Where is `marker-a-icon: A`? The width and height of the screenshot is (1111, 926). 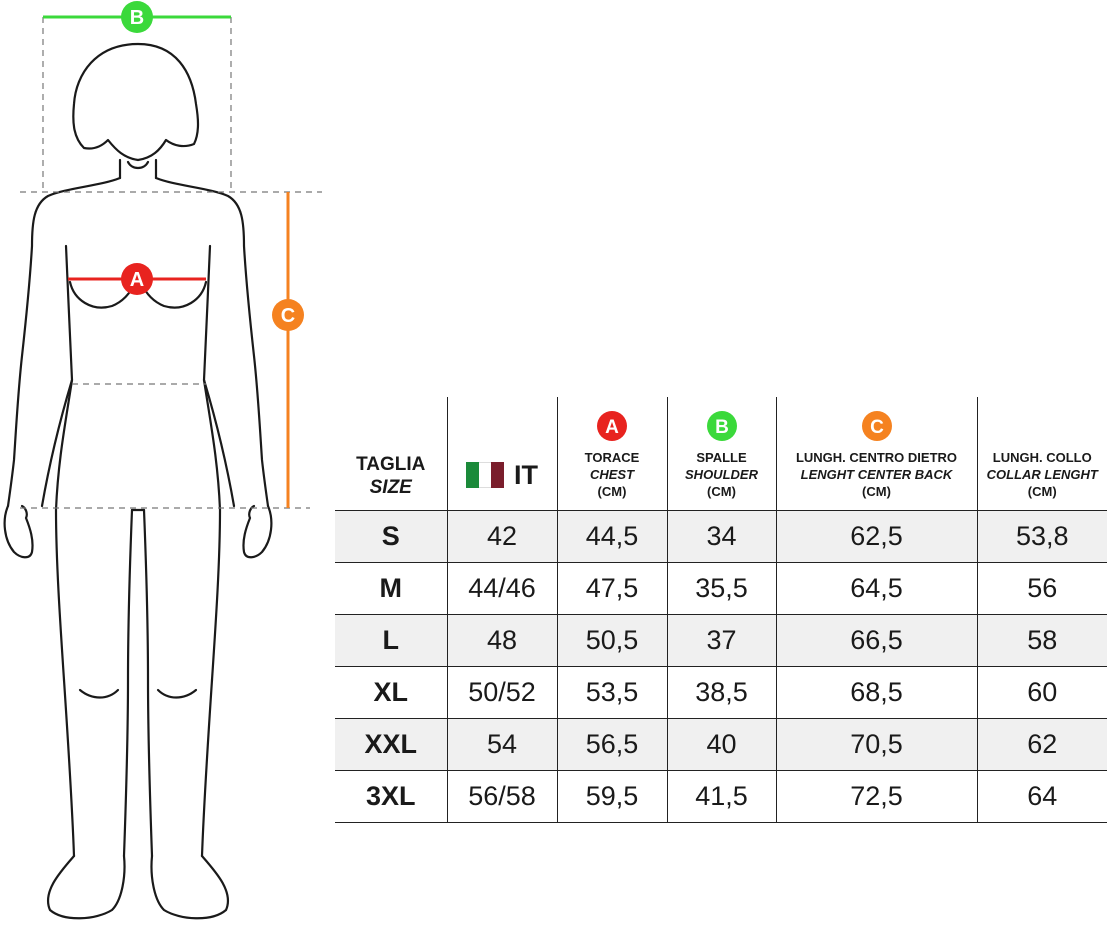
marker-a-icon: A is located at coordinates (612, 426).